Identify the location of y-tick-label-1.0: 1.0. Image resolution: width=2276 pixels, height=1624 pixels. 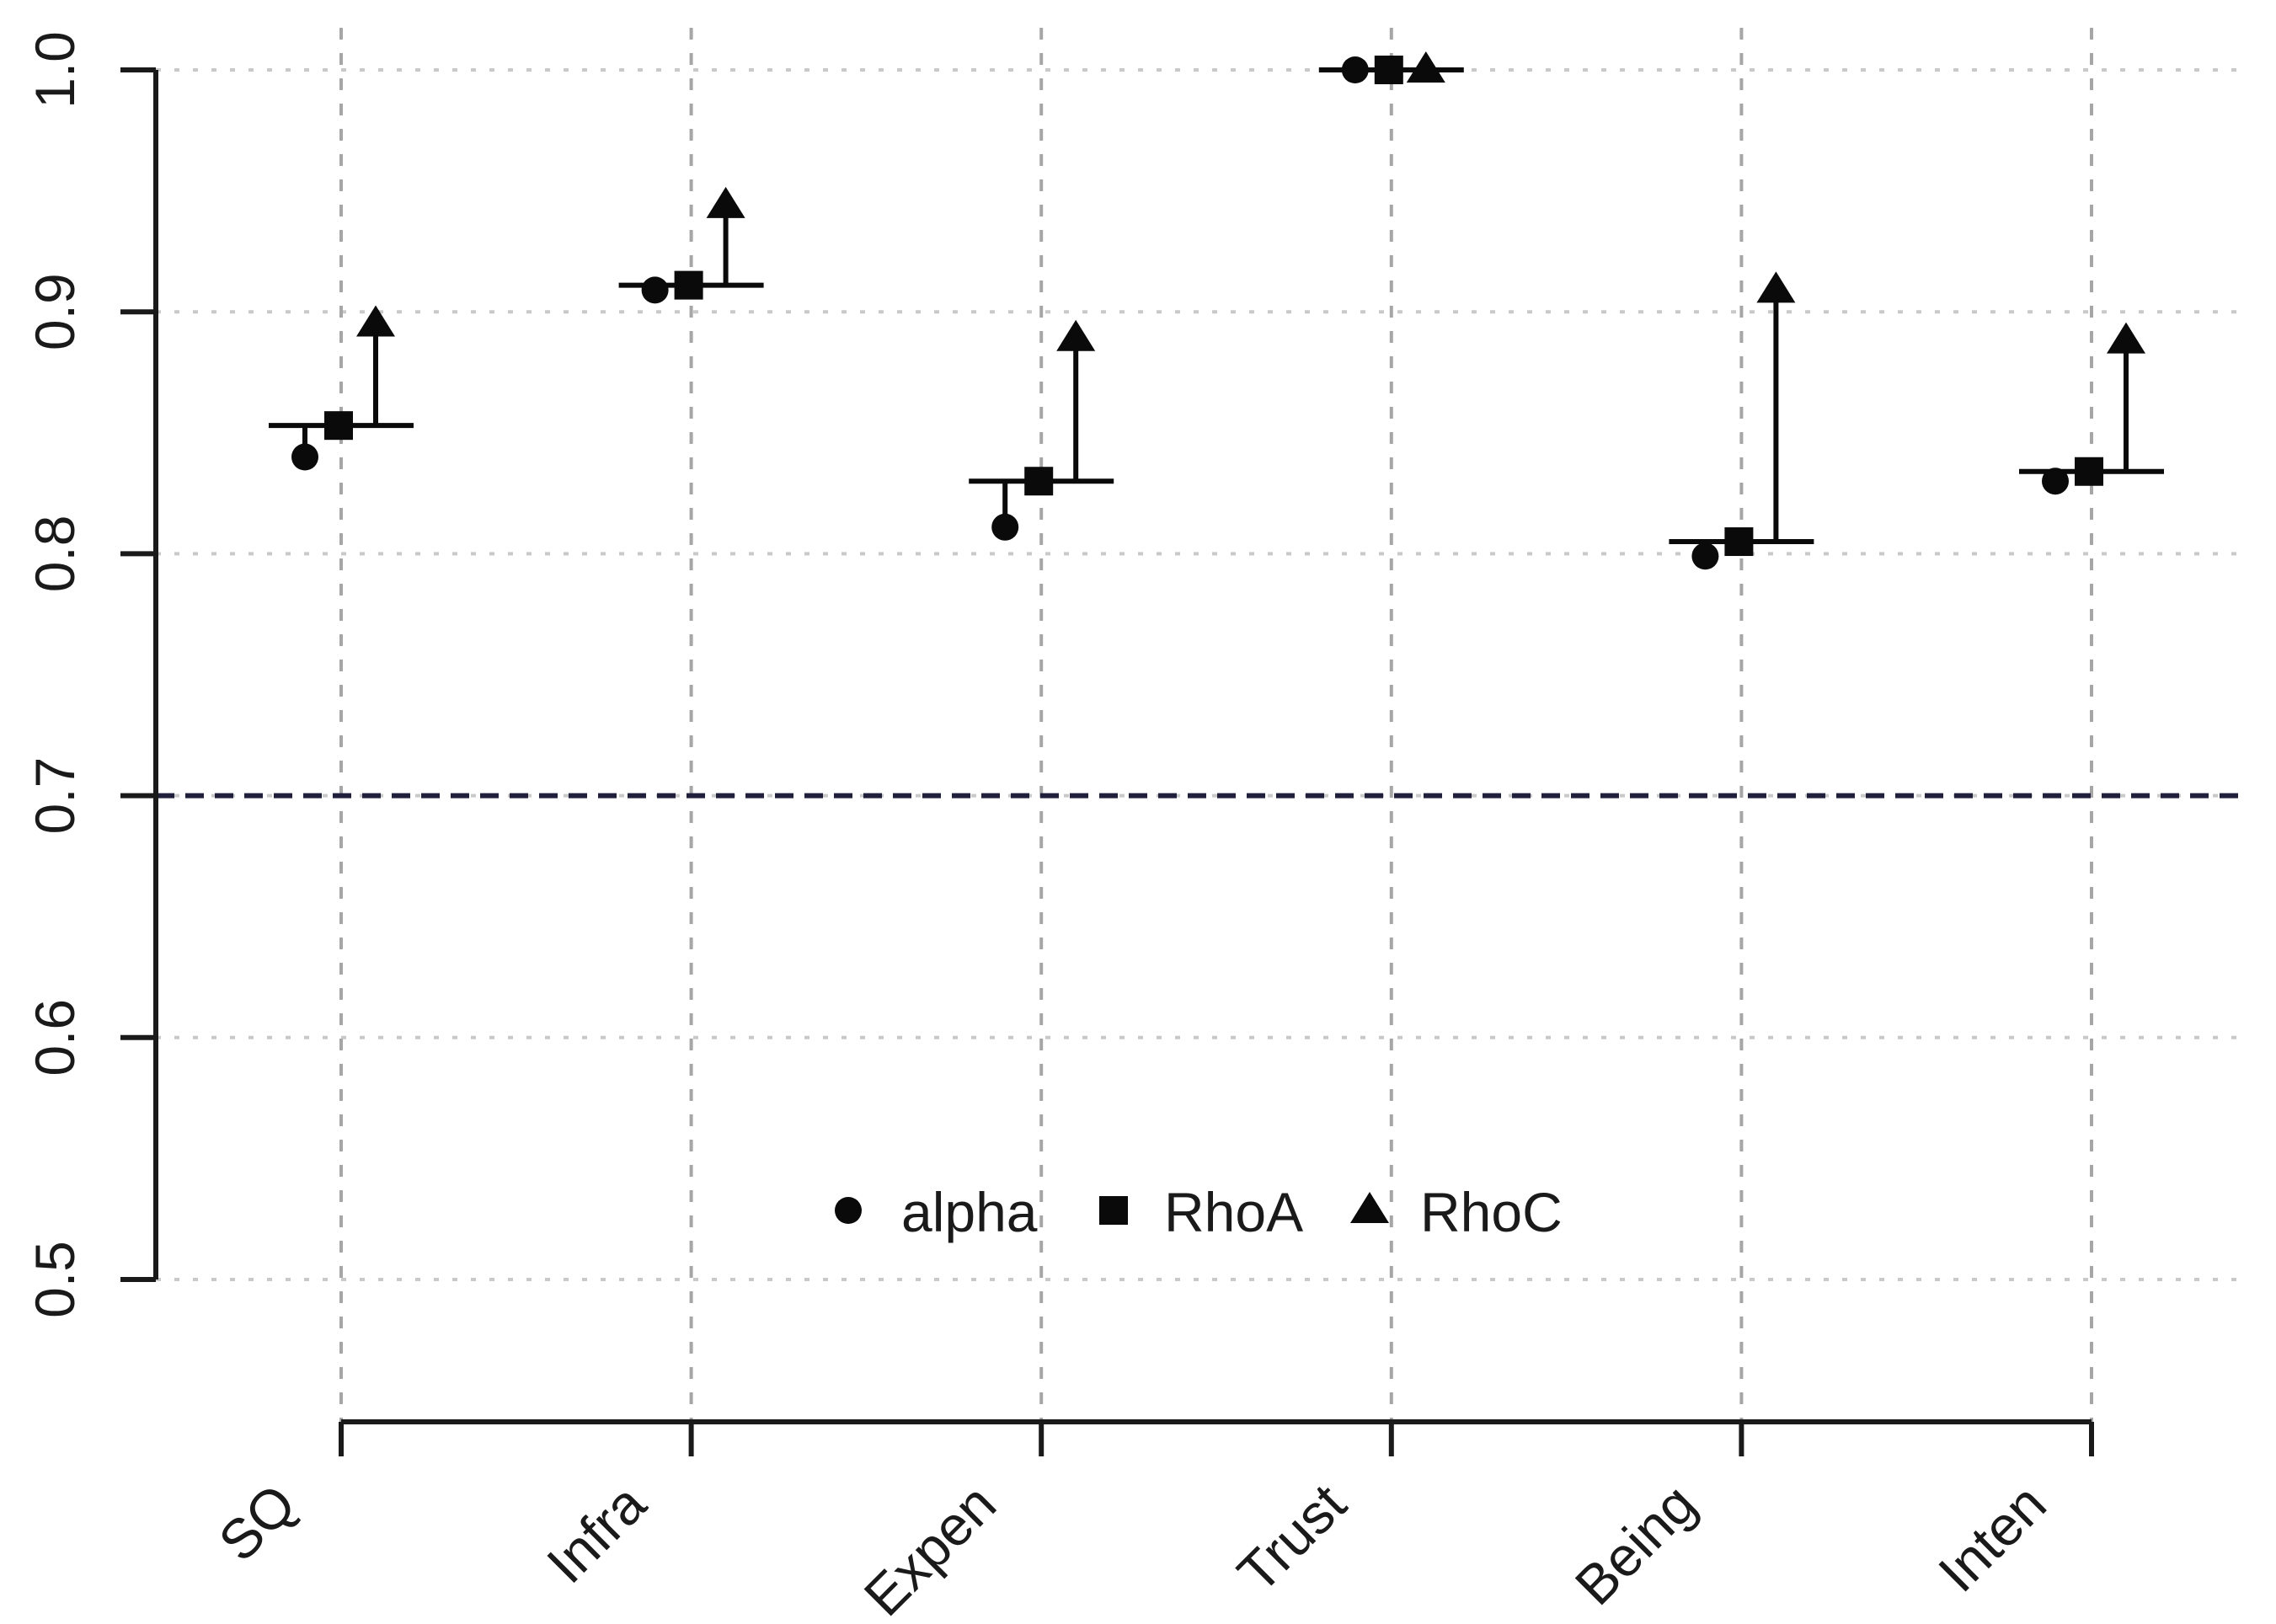
(55, 70).